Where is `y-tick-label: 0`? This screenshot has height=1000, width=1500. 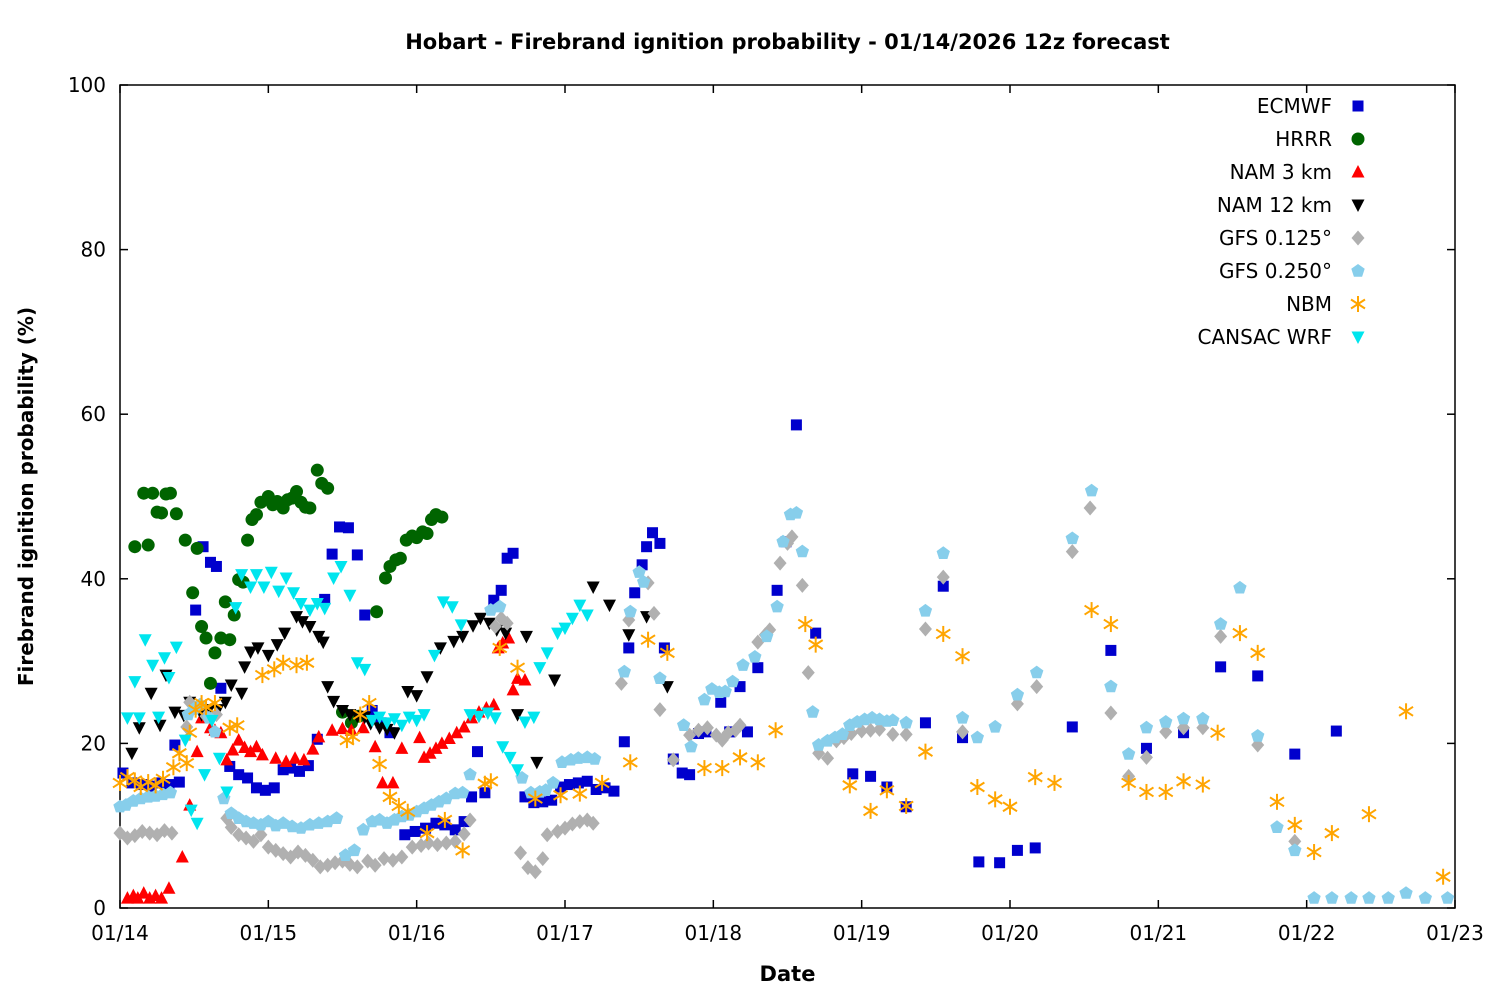
y-tick-label: 0 is located at coordinates (99, 908).